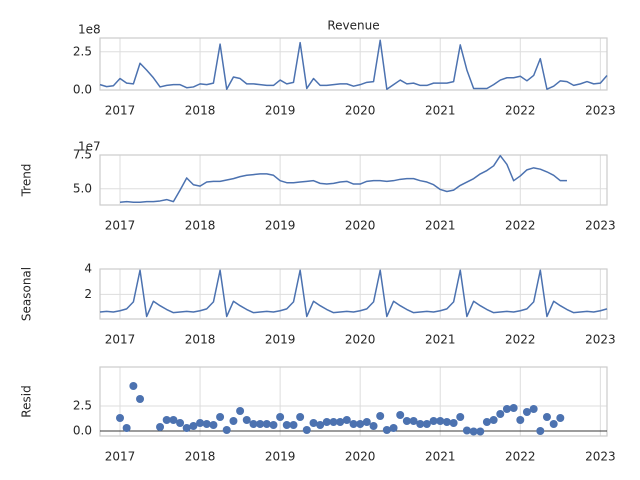  I want to click on y-tick-label: 4, so click(88, 269).